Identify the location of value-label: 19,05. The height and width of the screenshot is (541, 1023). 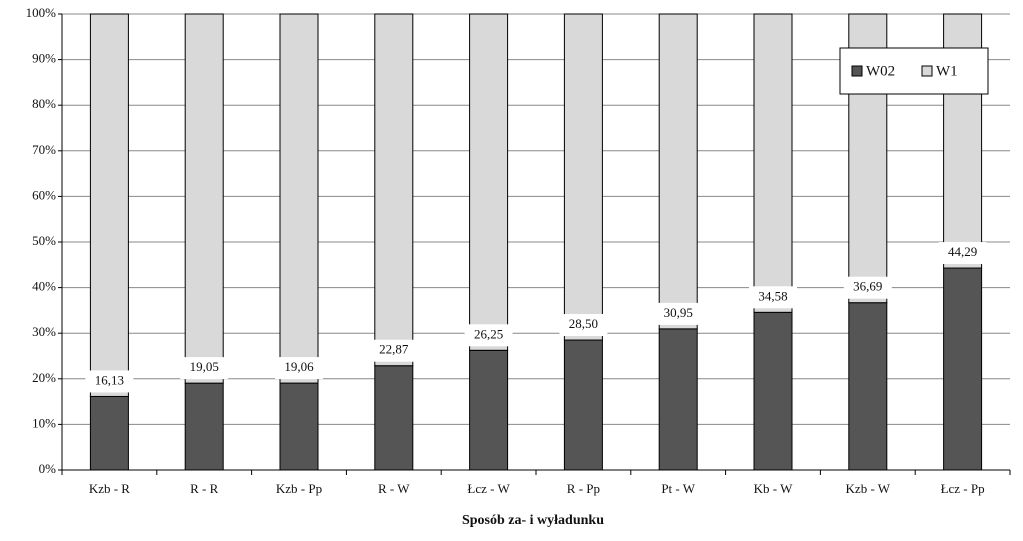
(204, 366).